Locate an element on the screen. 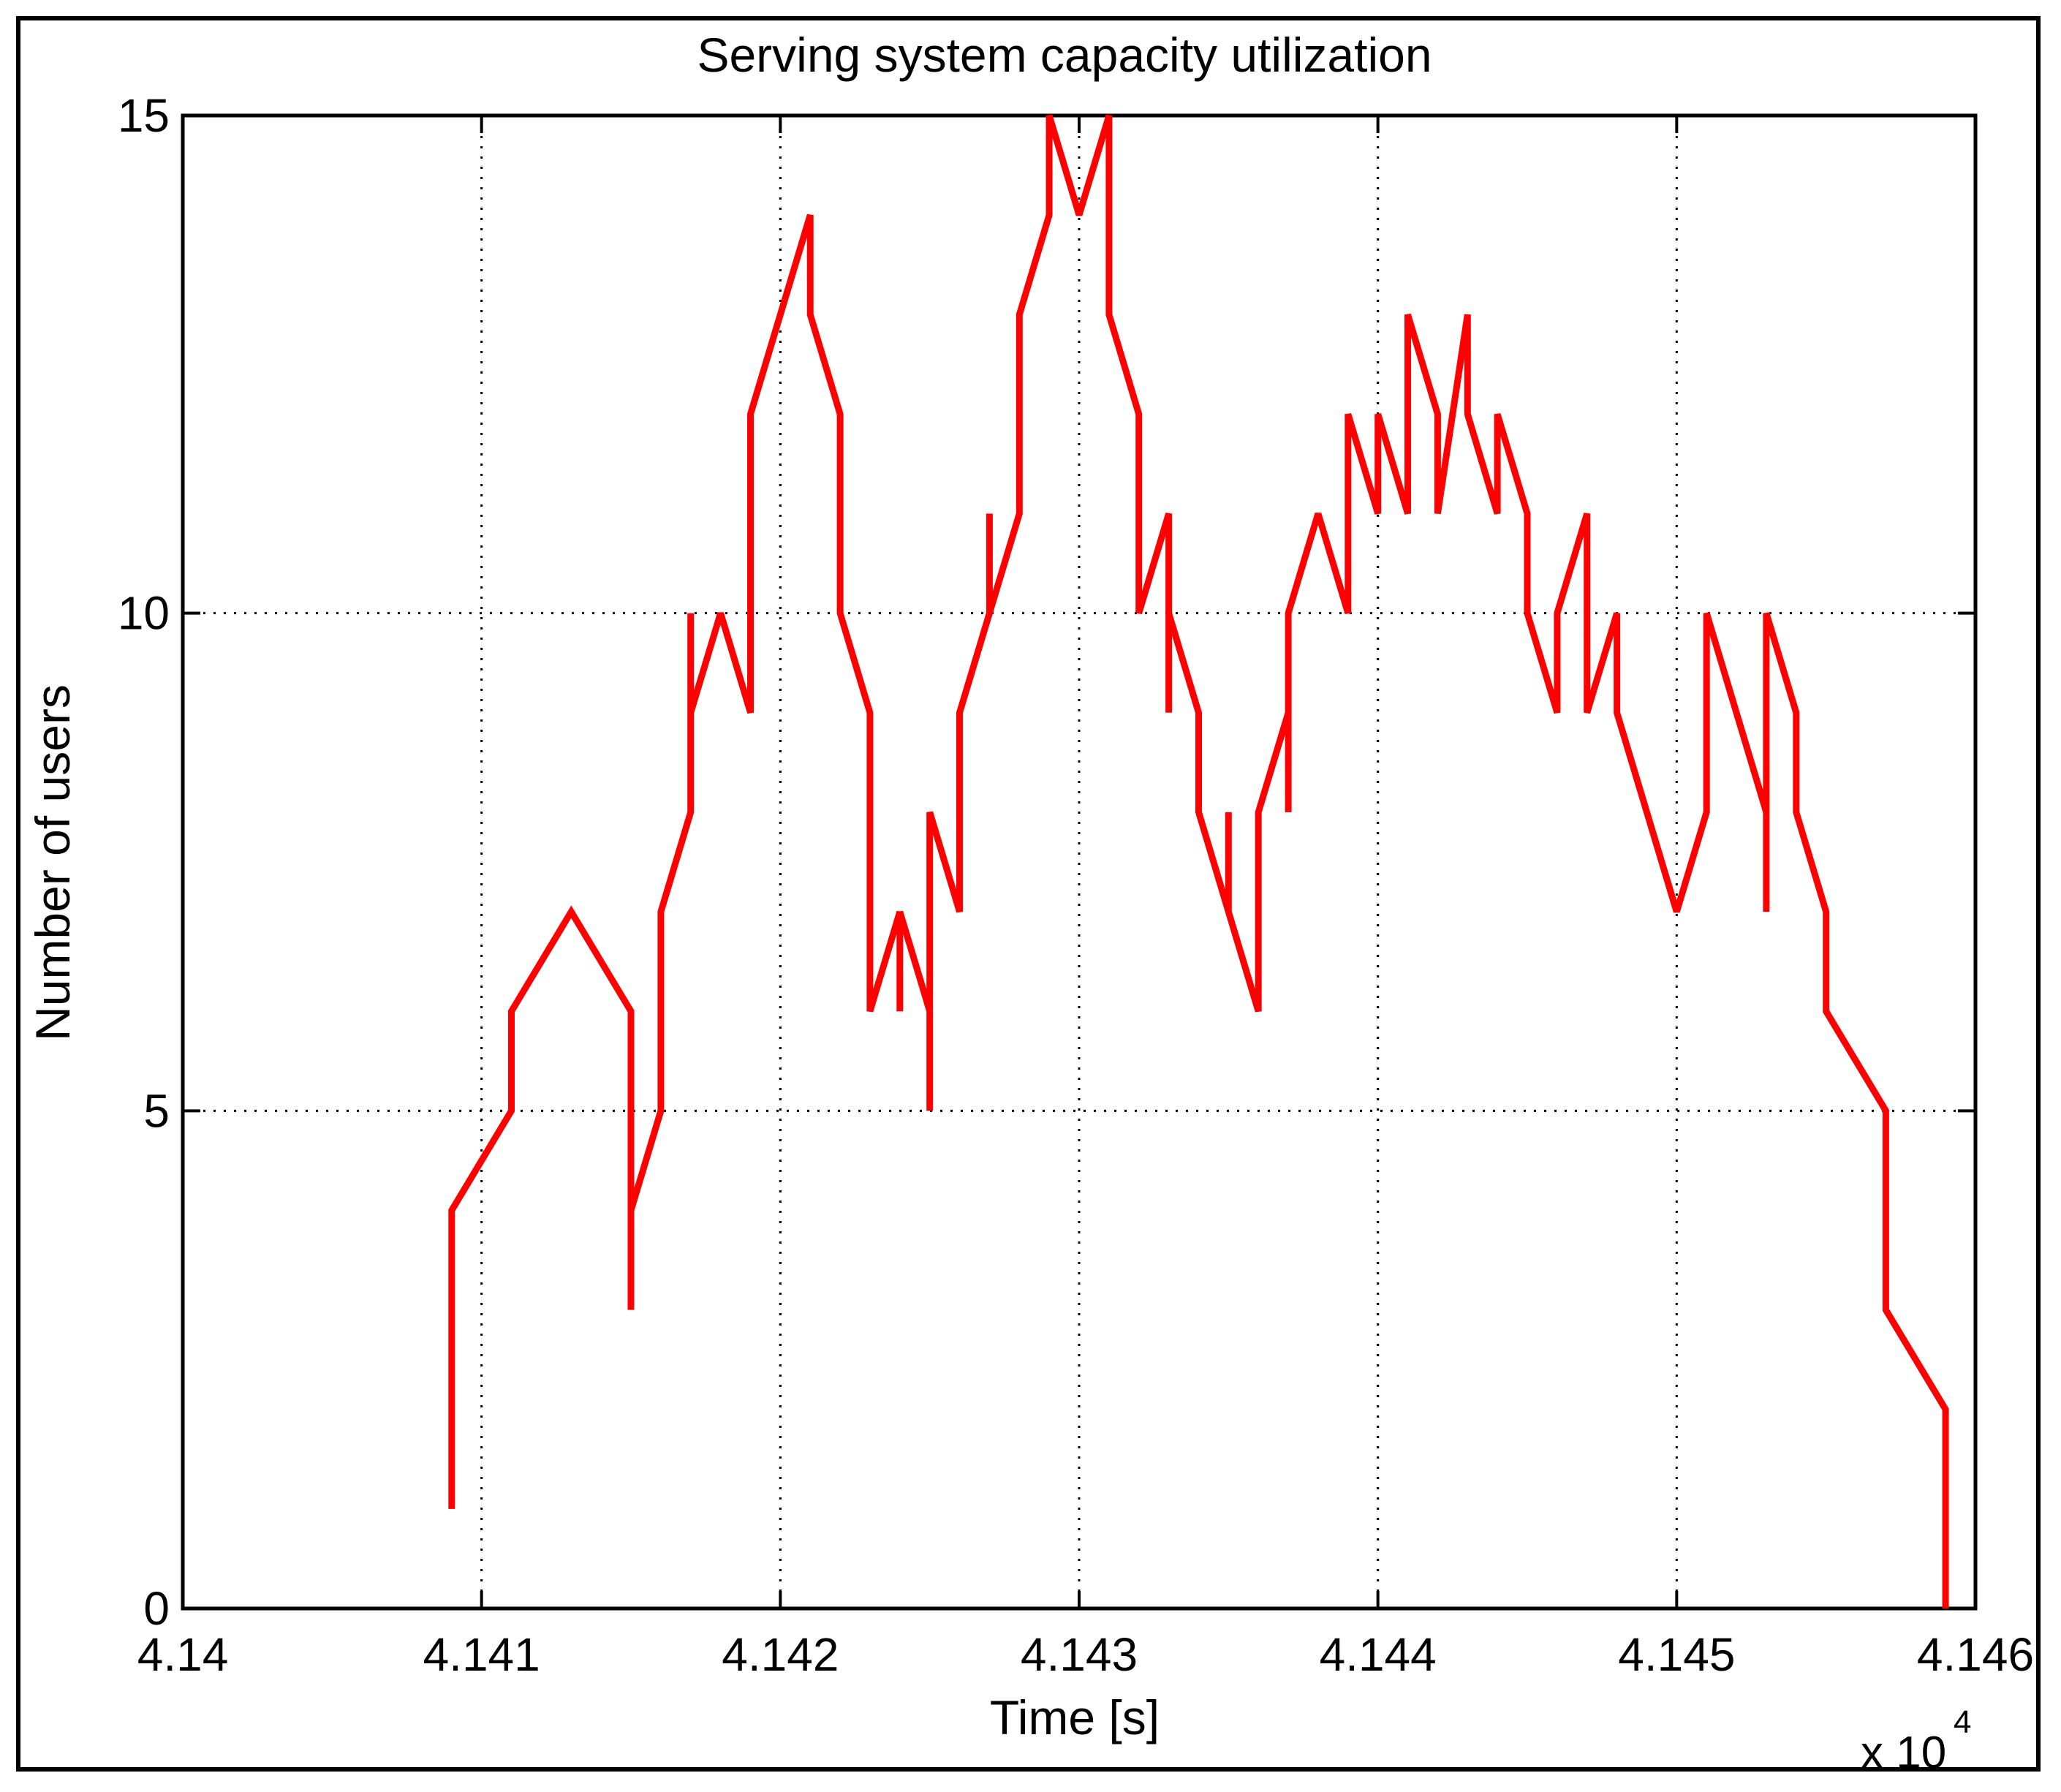  x-tick-label: 4.145 is located at coordinates (1676, 1654).